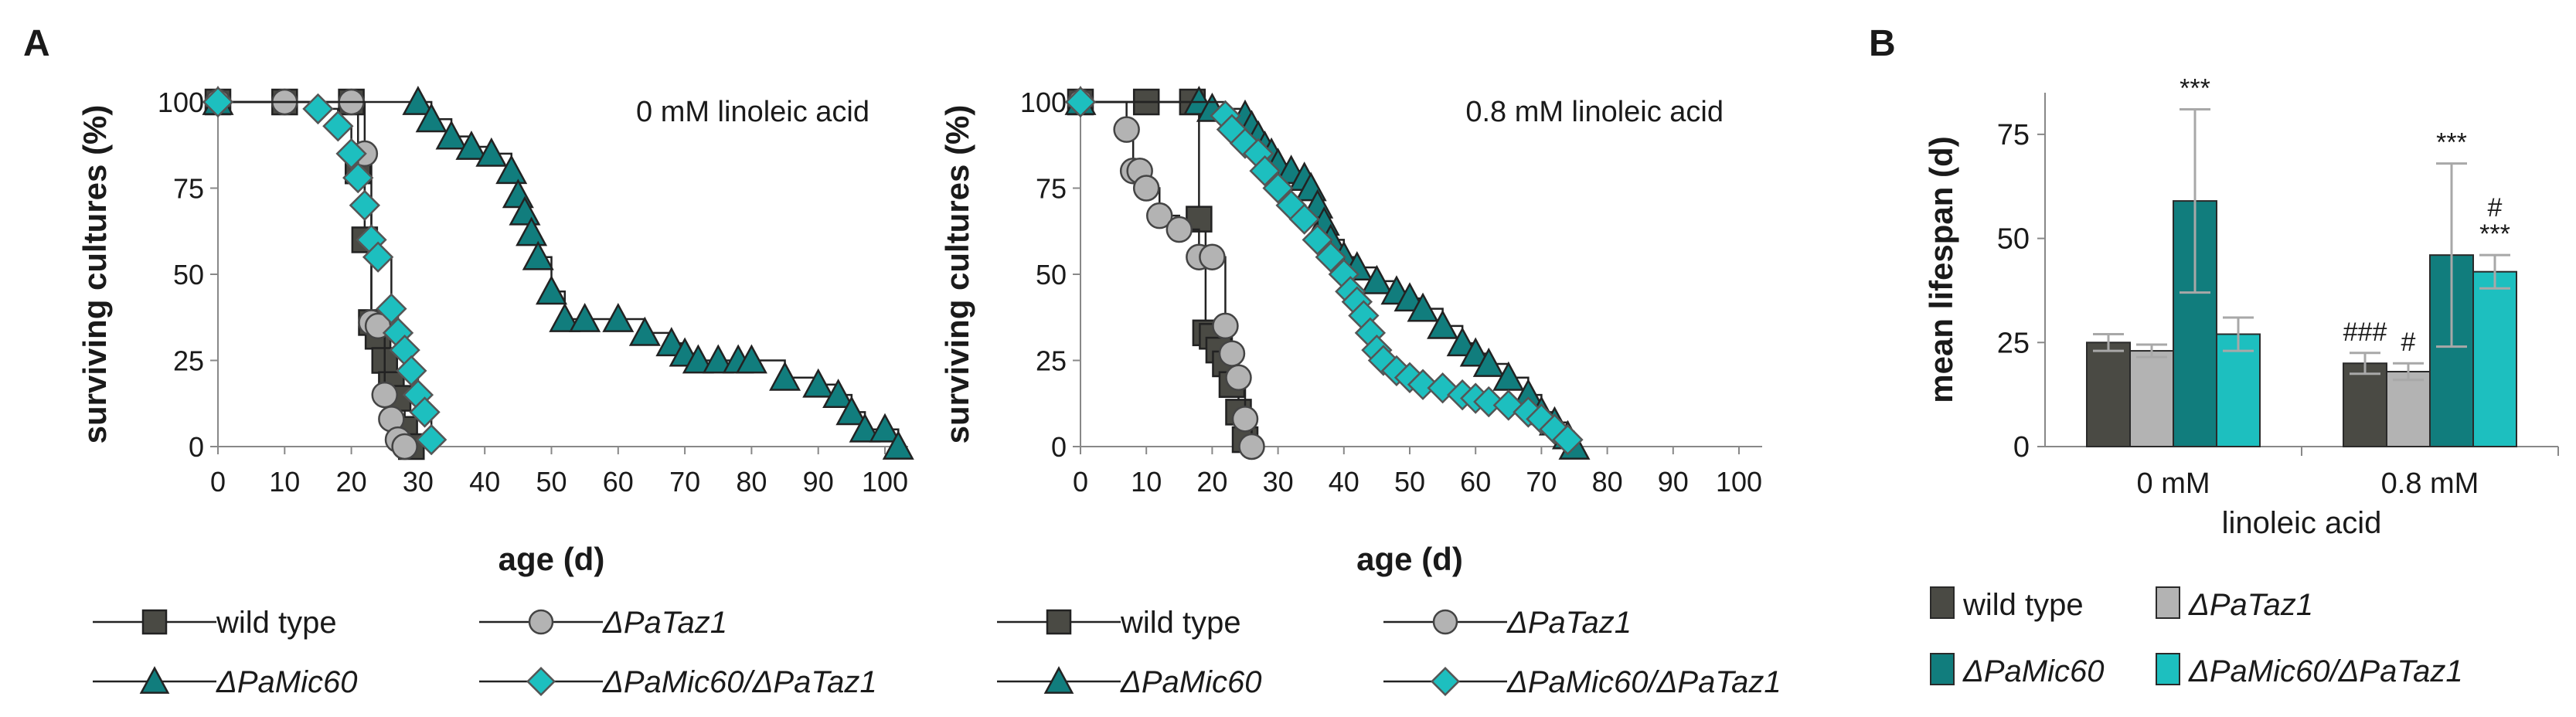  I want to click on series-wild_type, so click(1163, 271).